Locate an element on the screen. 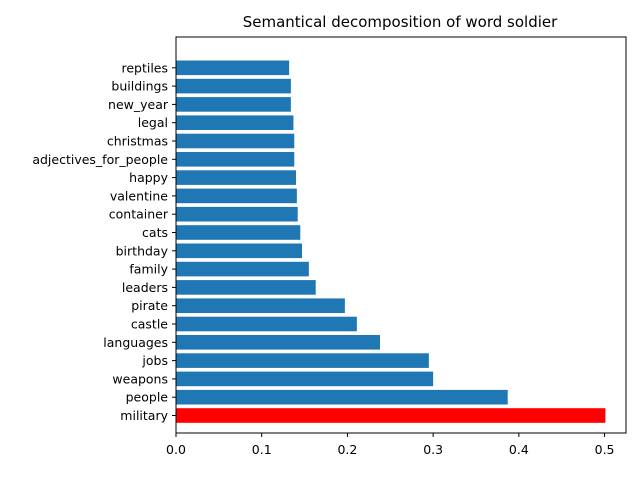 The width and height of the screenshot is (640, 480). y-tick-label: jobs is located at coordinates (154, 360).